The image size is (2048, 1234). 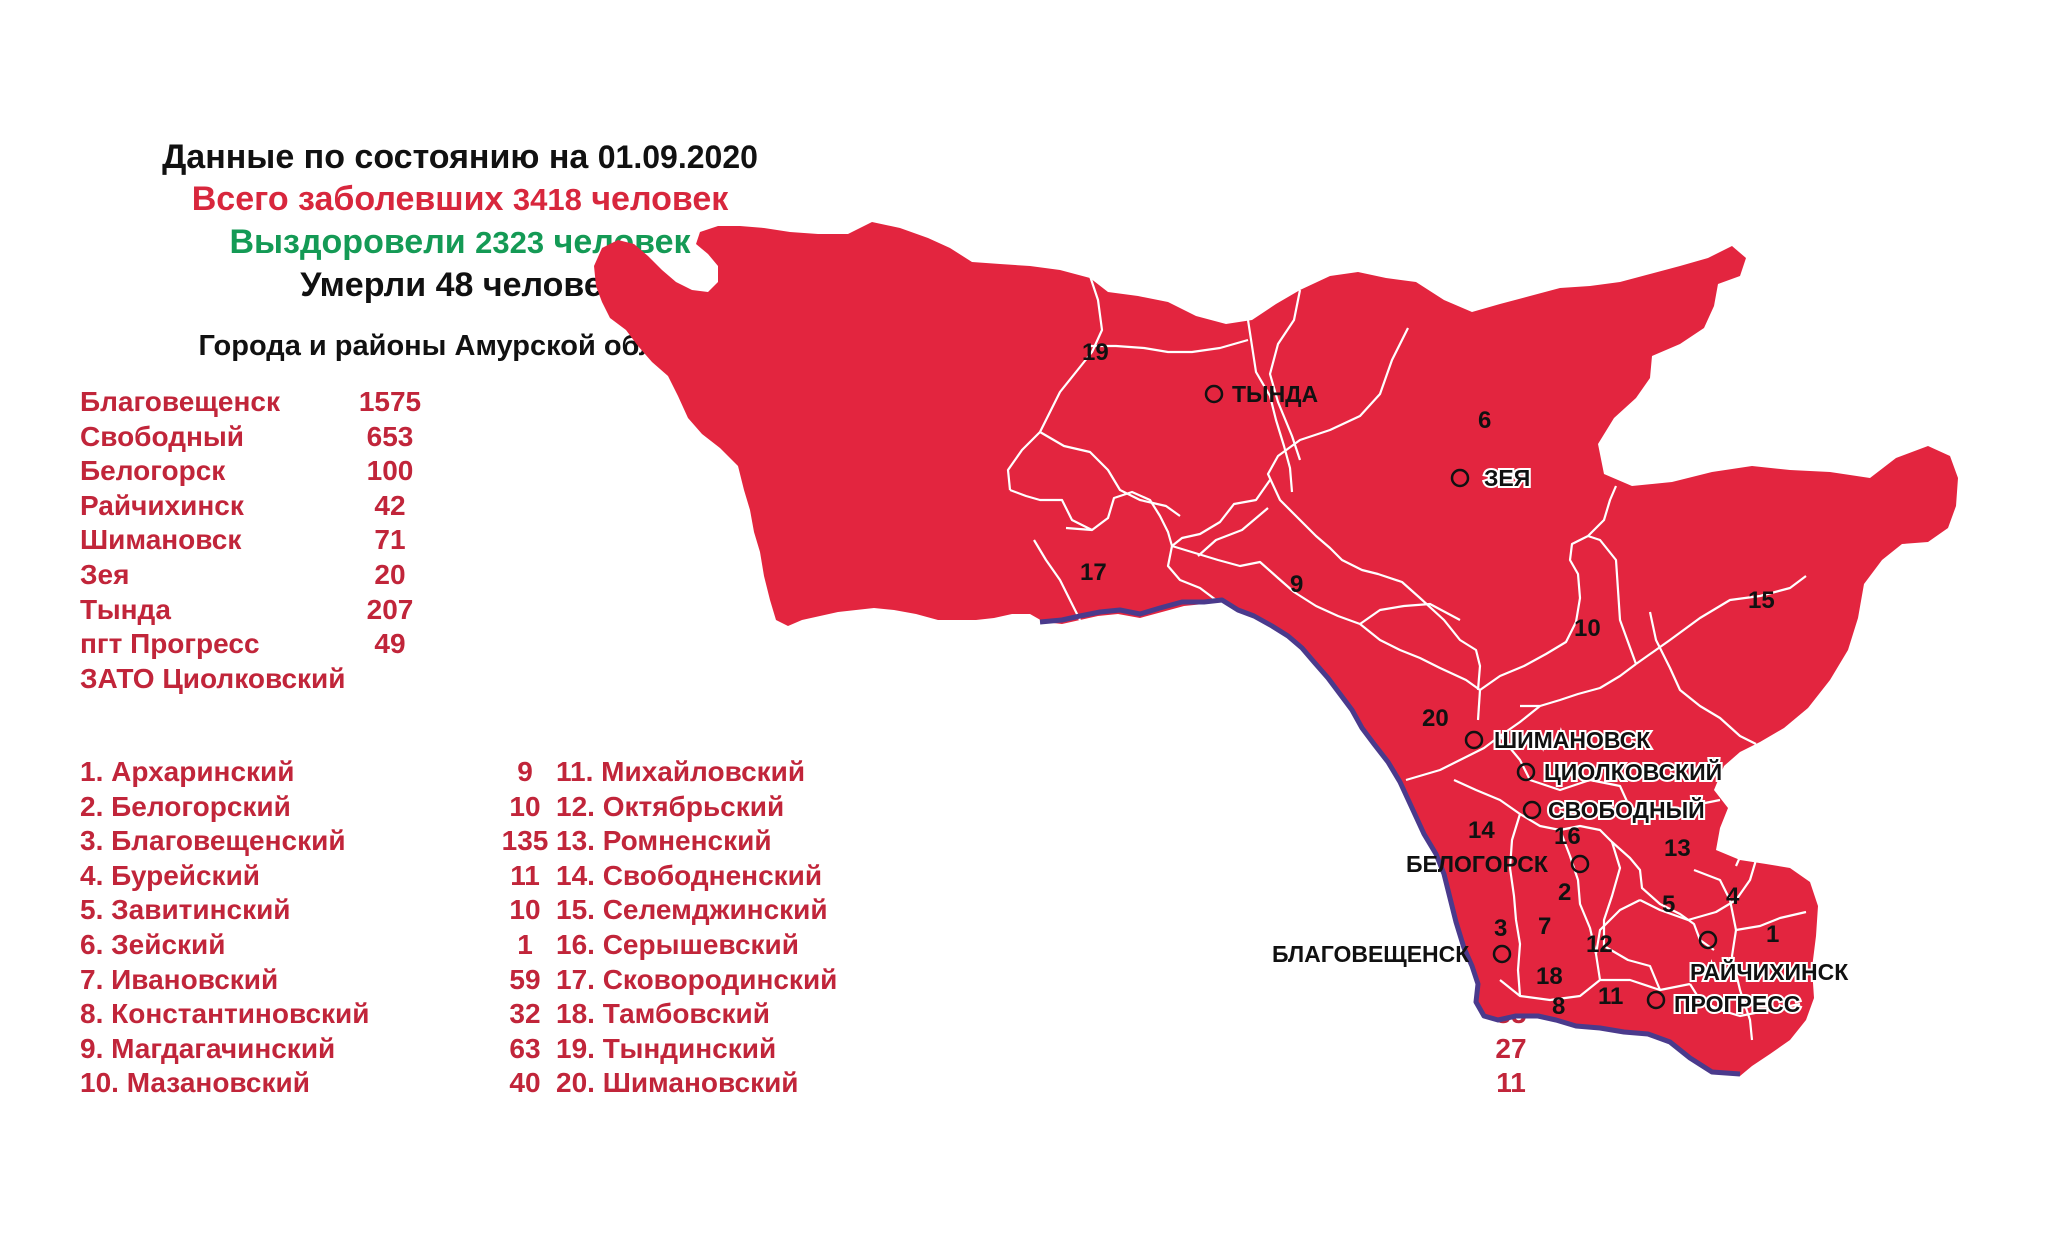 I want to click on river-border, so click(x=1390, y=837).